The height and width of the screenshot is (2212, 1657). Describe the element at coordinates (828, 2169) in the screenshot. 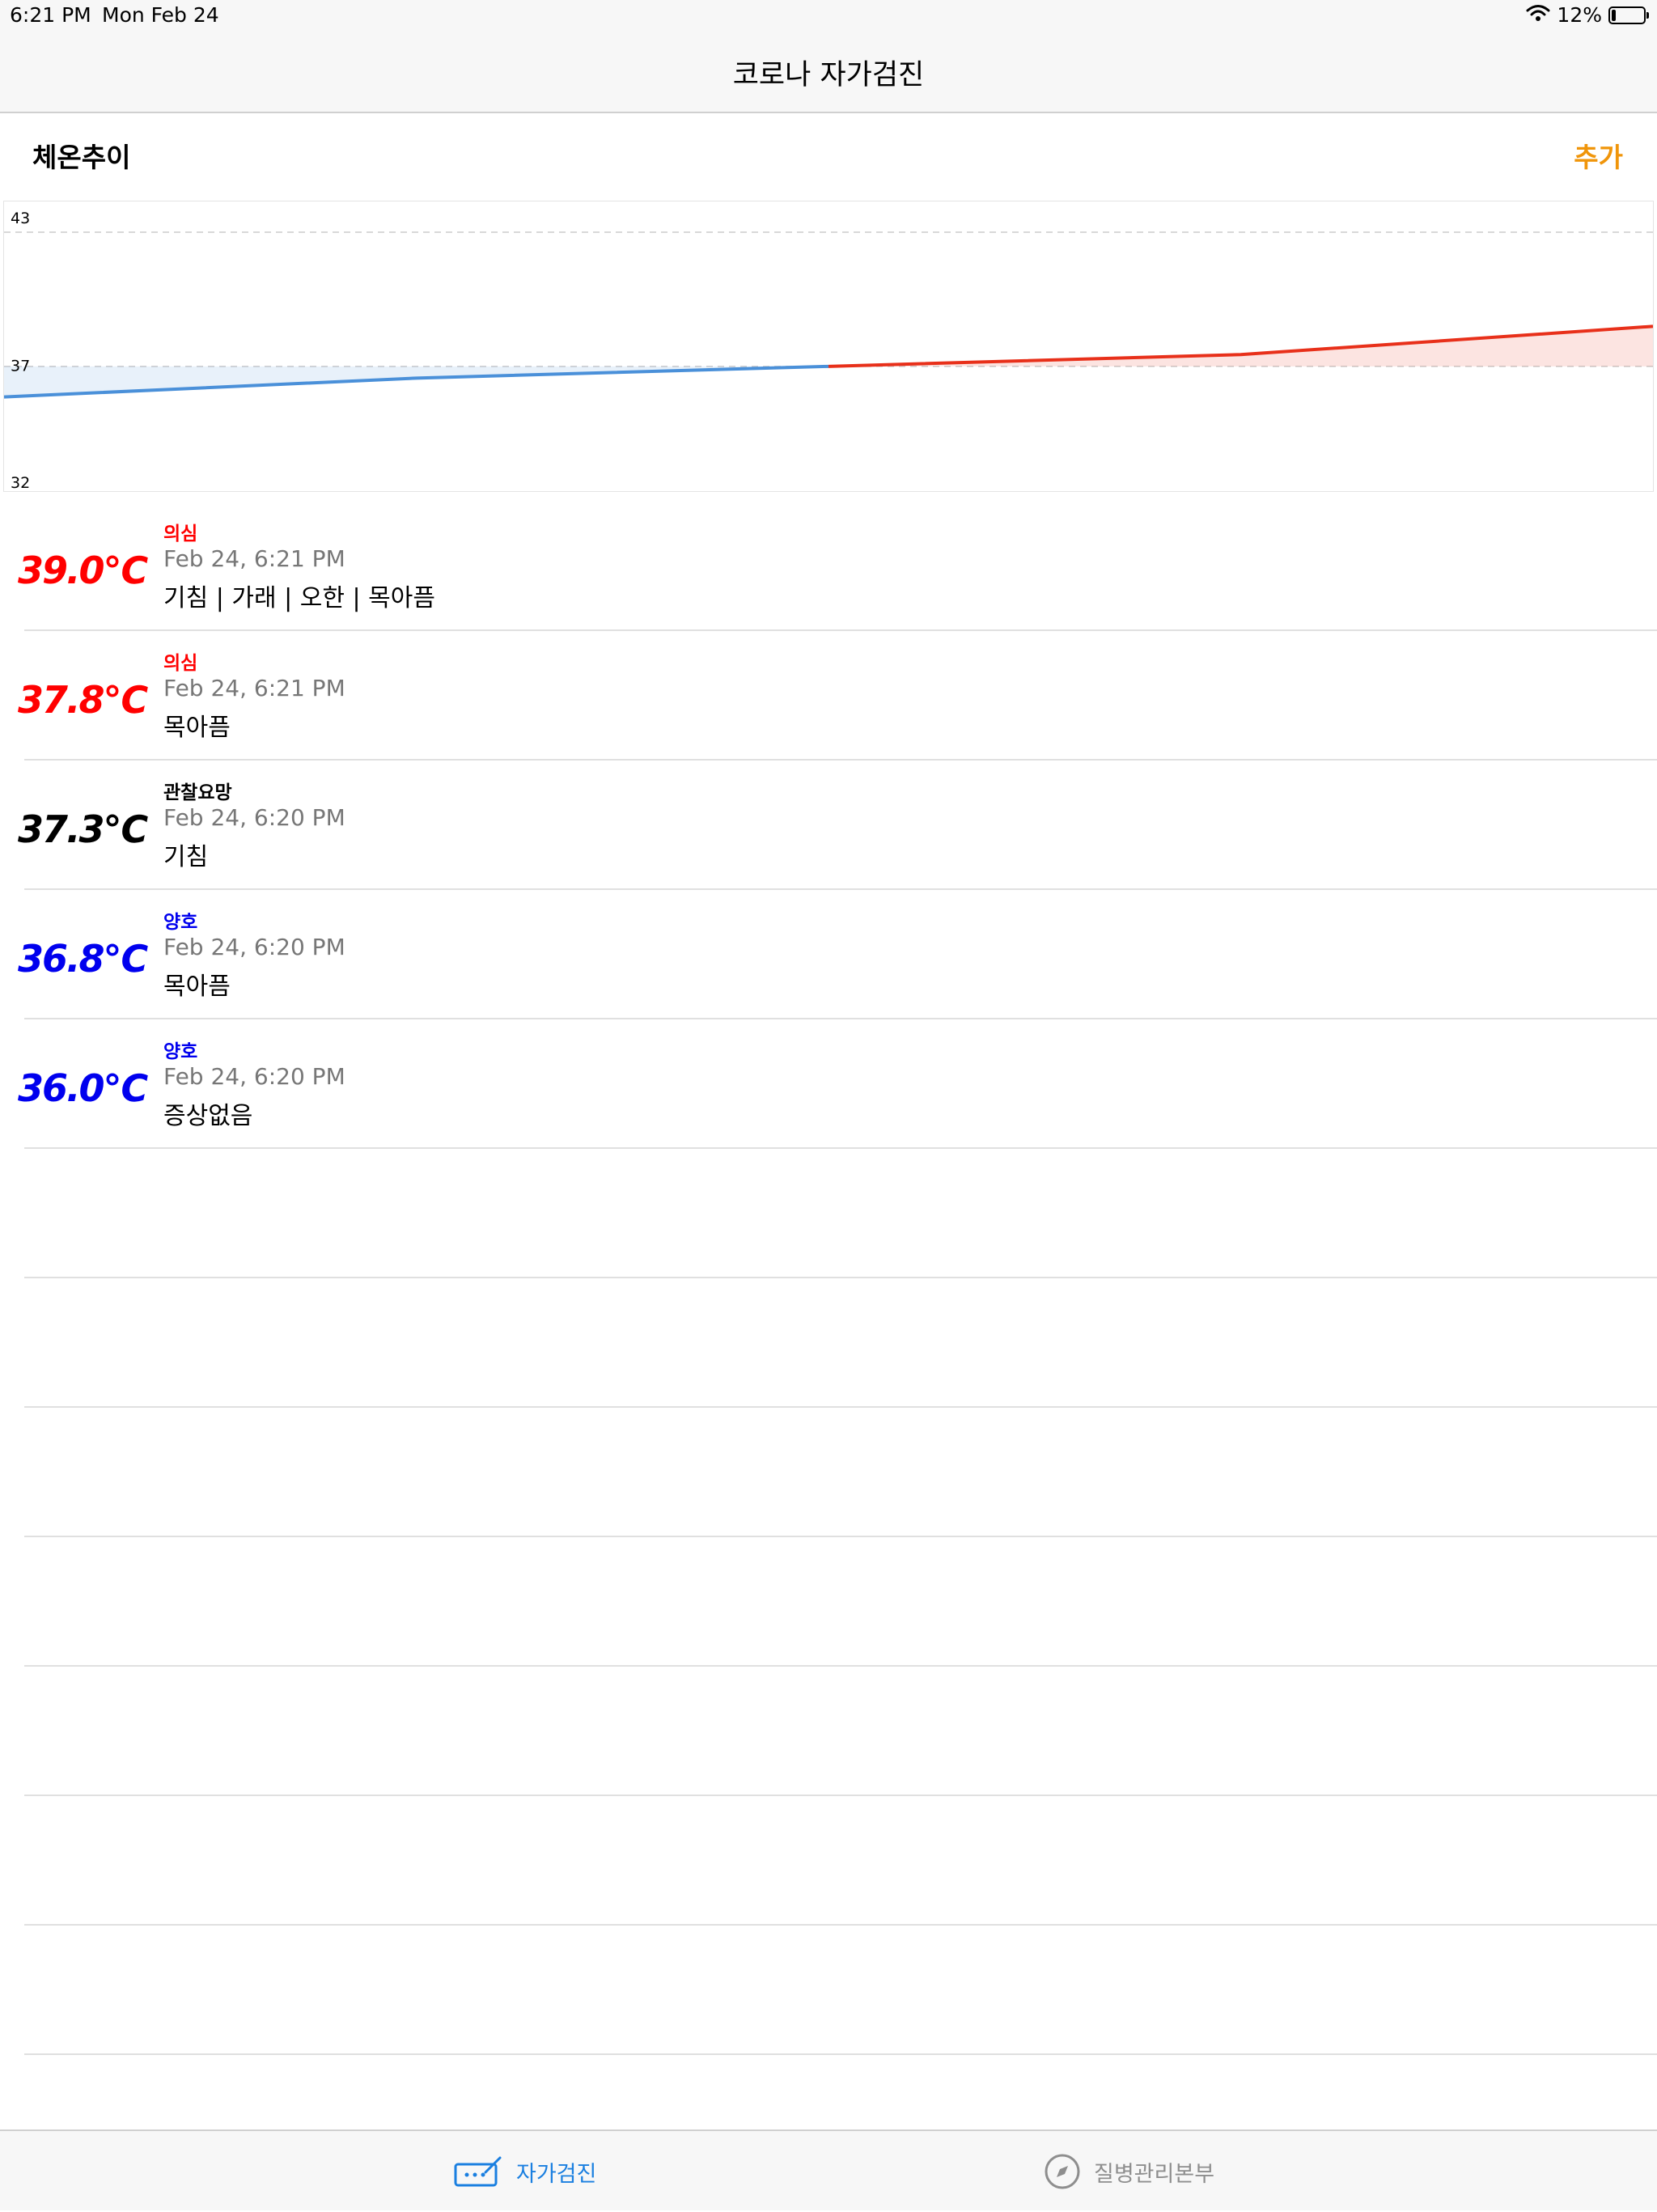

I see `tab-bar: 자가검진 질병관리본부` at that location.